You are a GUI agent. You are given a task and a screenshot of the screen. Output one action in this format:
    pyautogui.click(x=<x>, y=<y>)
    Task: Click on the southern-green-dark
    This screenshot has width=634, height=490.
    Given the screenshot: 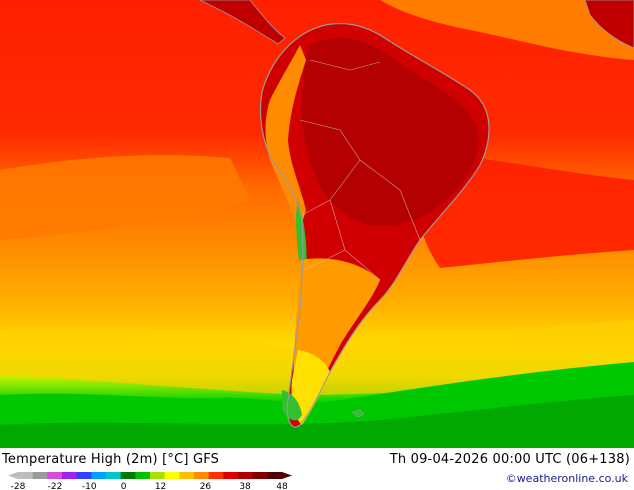 What is the action you would take?
    pyautogui.click(x=317, y=421)
    